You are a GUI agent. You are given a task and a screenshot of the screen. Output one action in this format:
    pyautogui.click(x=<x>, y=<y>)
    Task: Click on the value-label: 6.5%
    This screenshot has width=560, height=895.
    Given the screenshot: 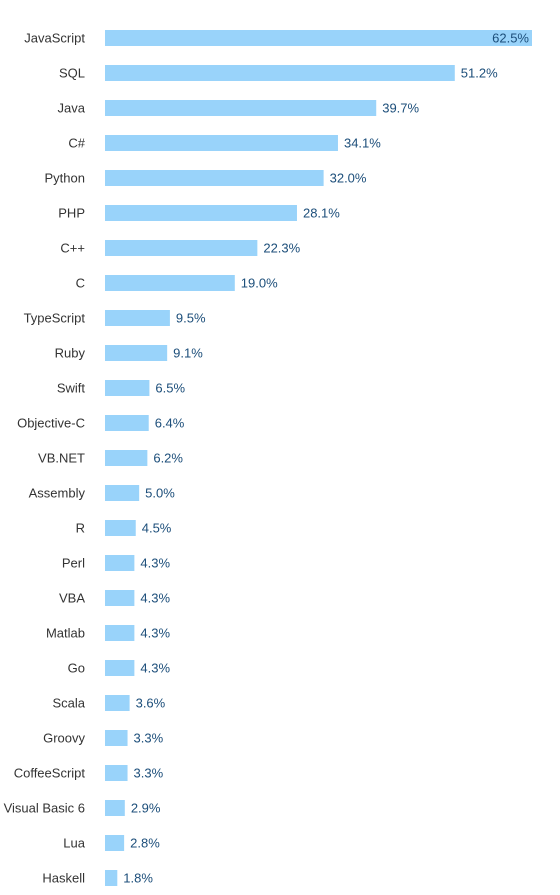 What is the action you would take?
    pyautogui.click(x=170, y=388)
    